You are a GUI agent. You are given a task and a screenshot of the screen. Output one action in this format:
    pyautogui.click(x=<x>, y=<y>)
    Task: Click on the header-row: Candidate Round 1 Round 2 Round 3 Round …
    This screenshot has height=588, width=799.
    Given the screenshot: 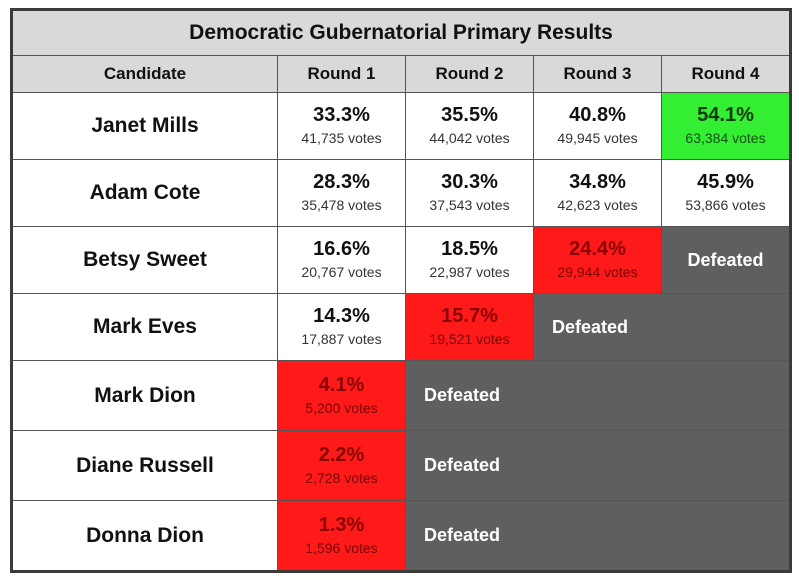 What is the action you would take?
    pyautogui.click(x=401, y=74)
    